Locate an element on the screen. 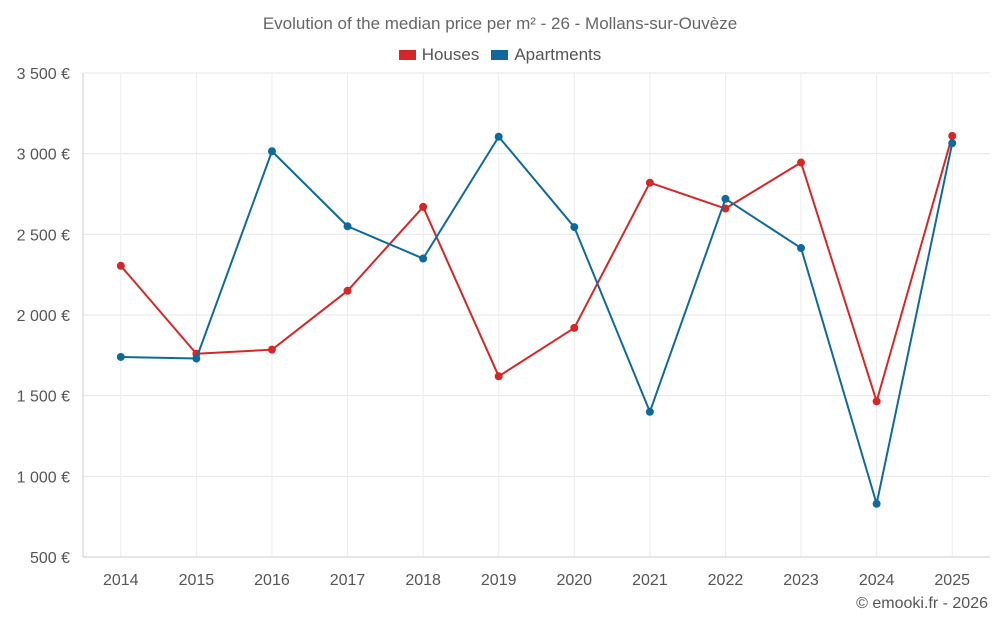  legend-label-apartments: Apartments is located at coordinates (558, 54).